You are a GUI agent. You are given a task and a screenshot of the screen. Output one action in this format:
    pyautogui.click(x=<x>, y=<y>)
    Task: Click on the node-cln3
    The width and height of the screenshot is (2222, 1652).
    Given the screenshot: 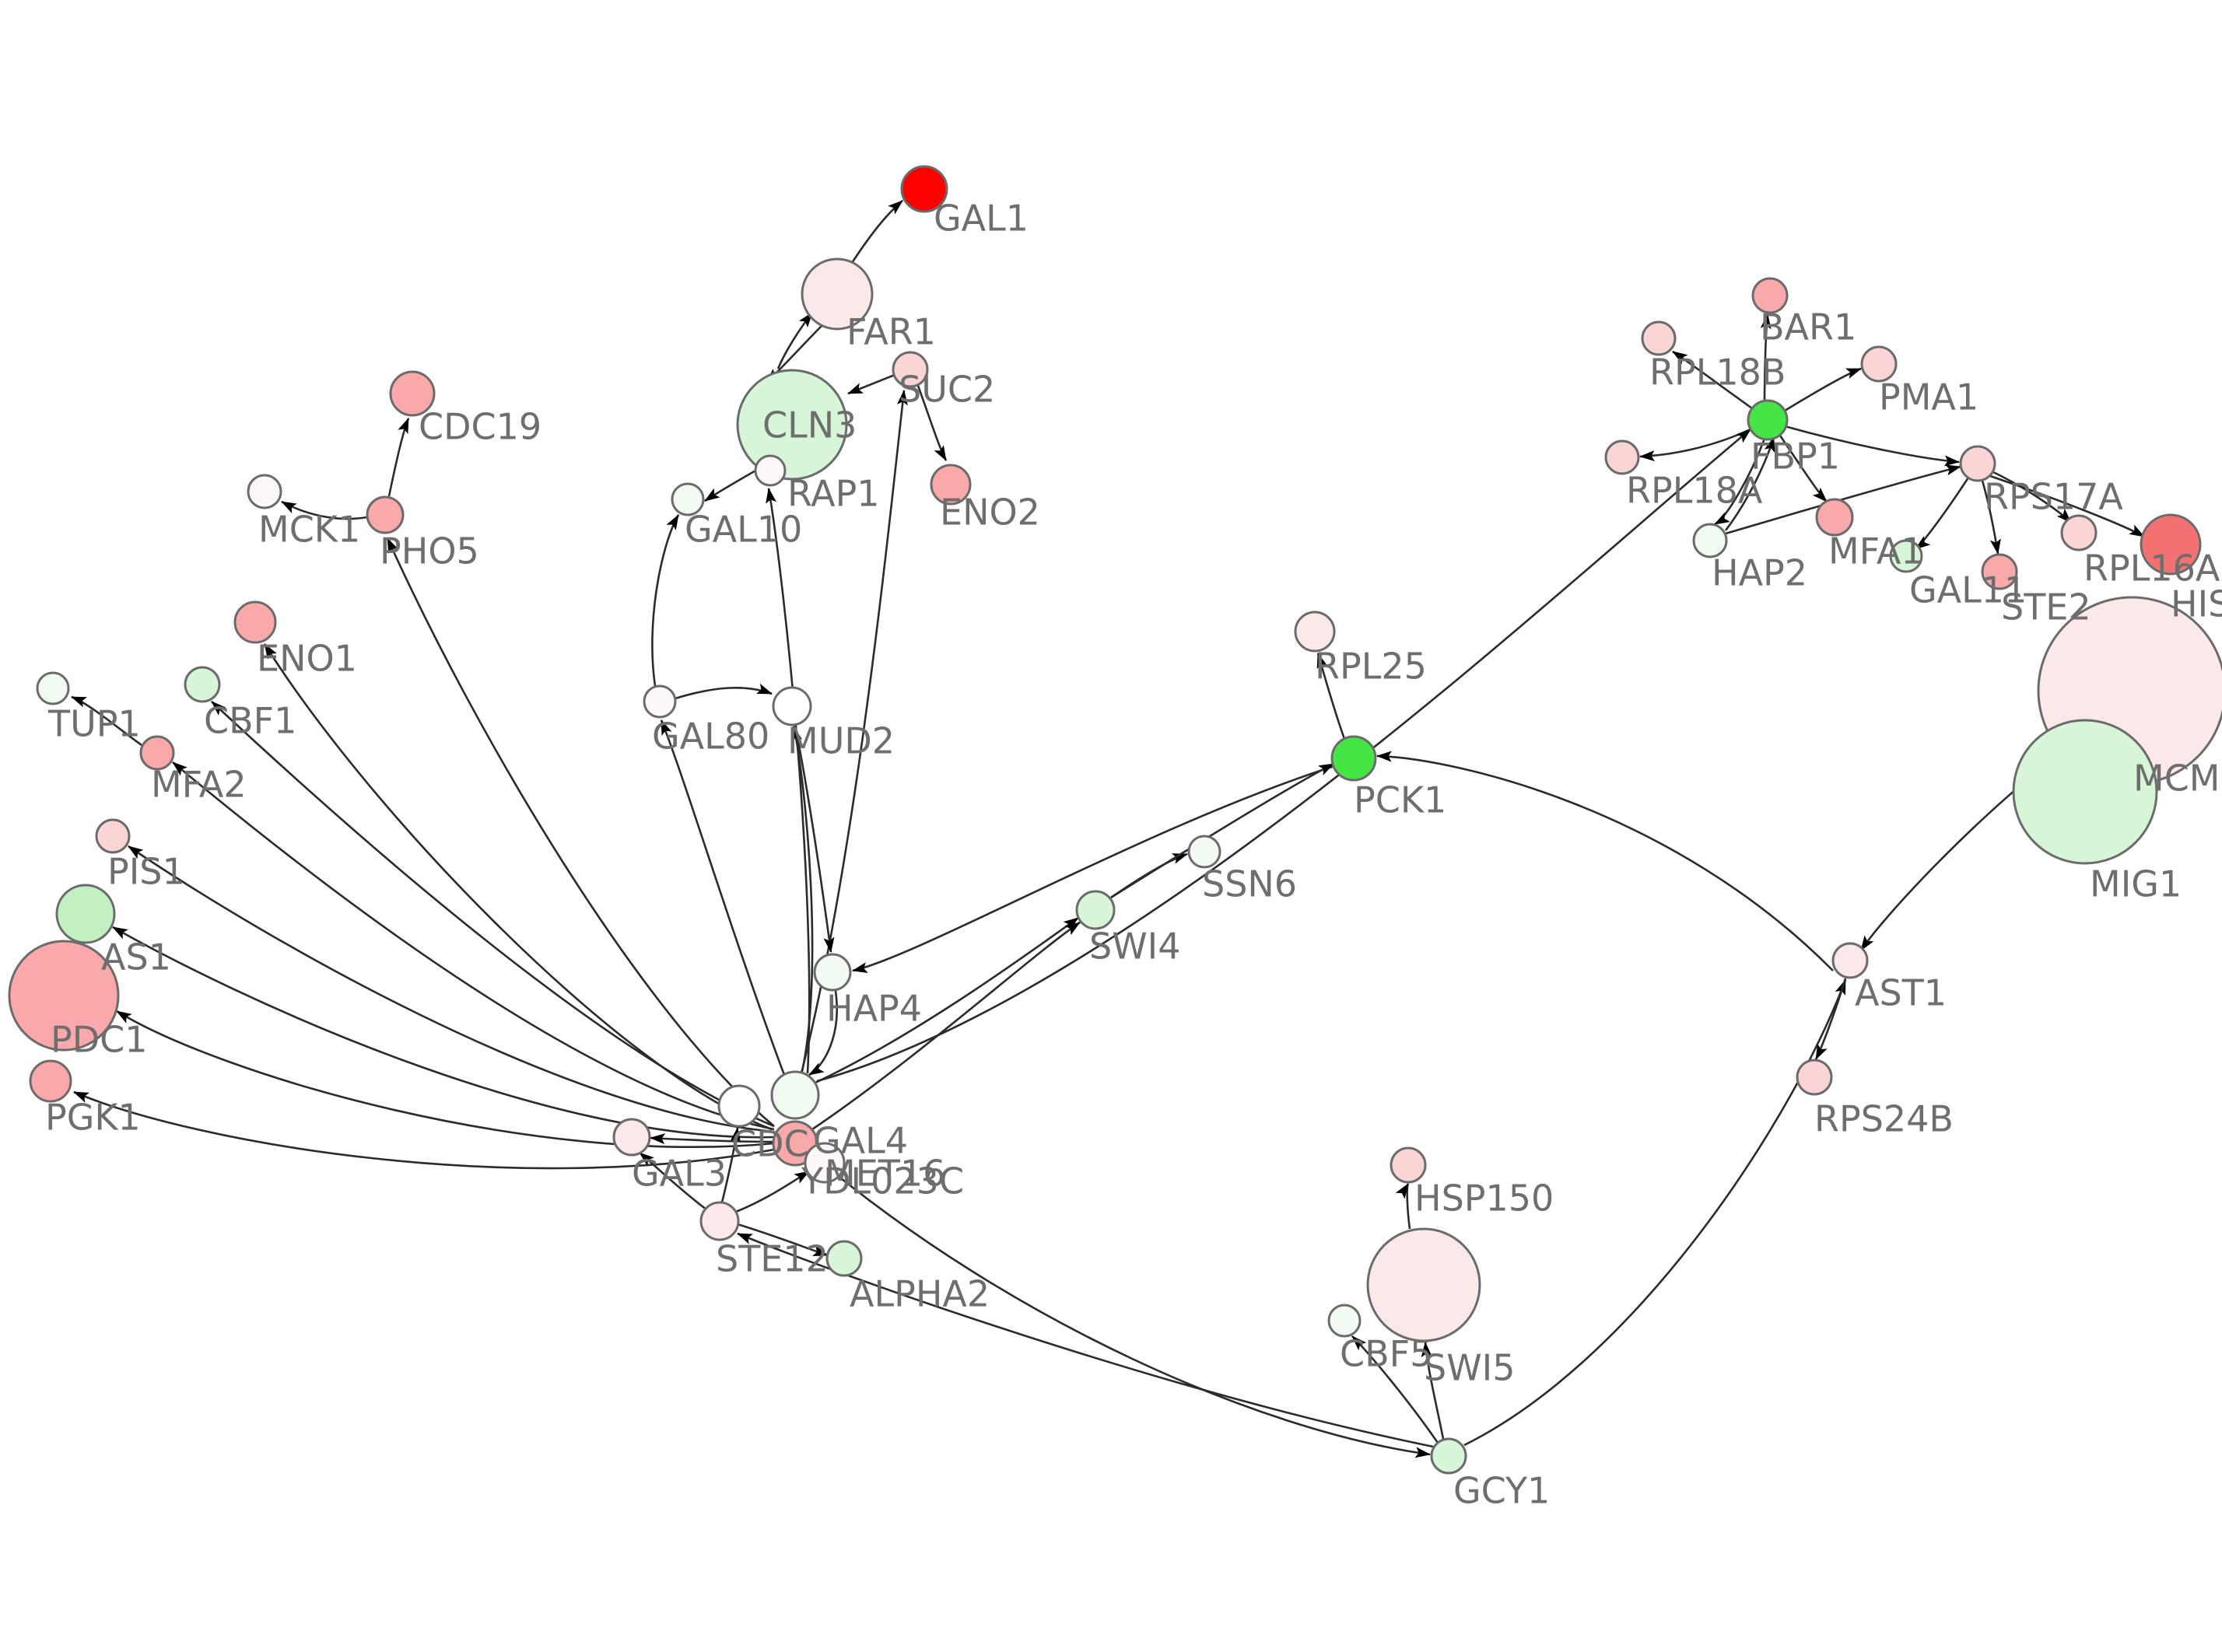 What is the action you would take?
    pyautogui.click(x=792, y=425)
    